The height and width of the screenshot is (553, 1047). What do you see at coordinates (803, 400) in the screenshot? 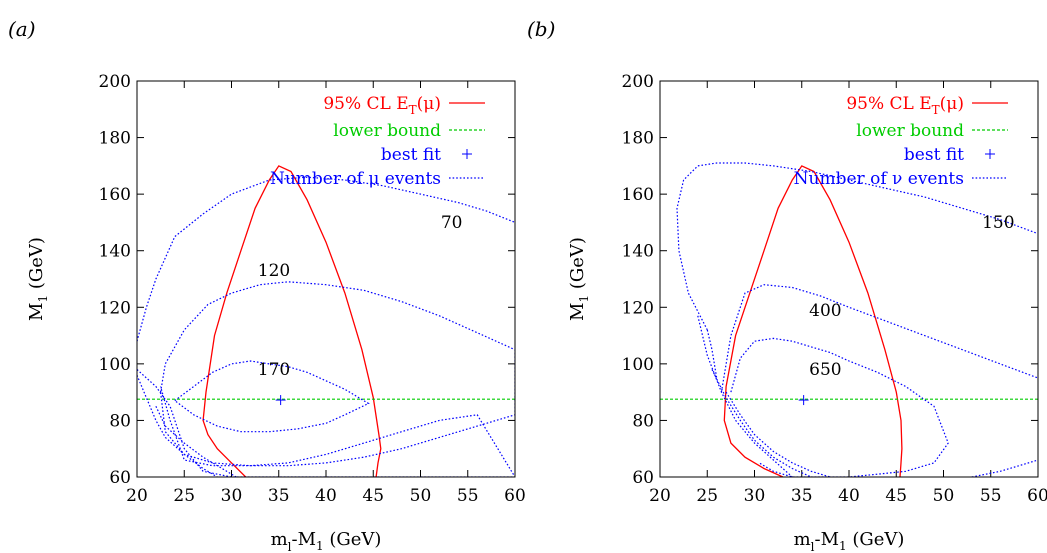
I see `best-fit-point` at bounding box center [803, 400].